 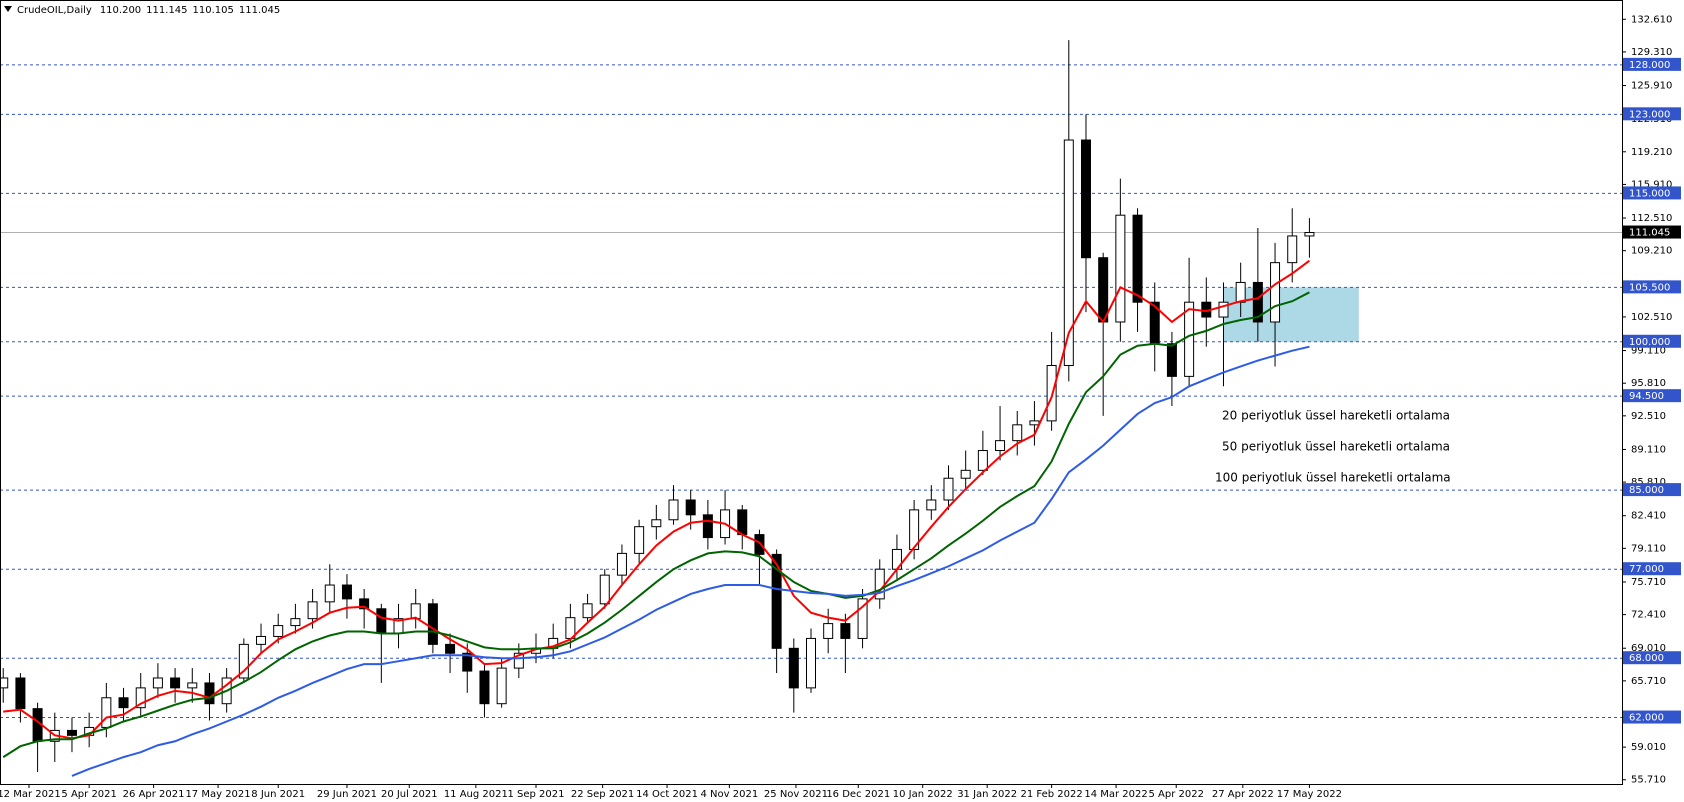 I want to click on x-tick-label: 1 Sep 2021, so click(x=535, y=794).